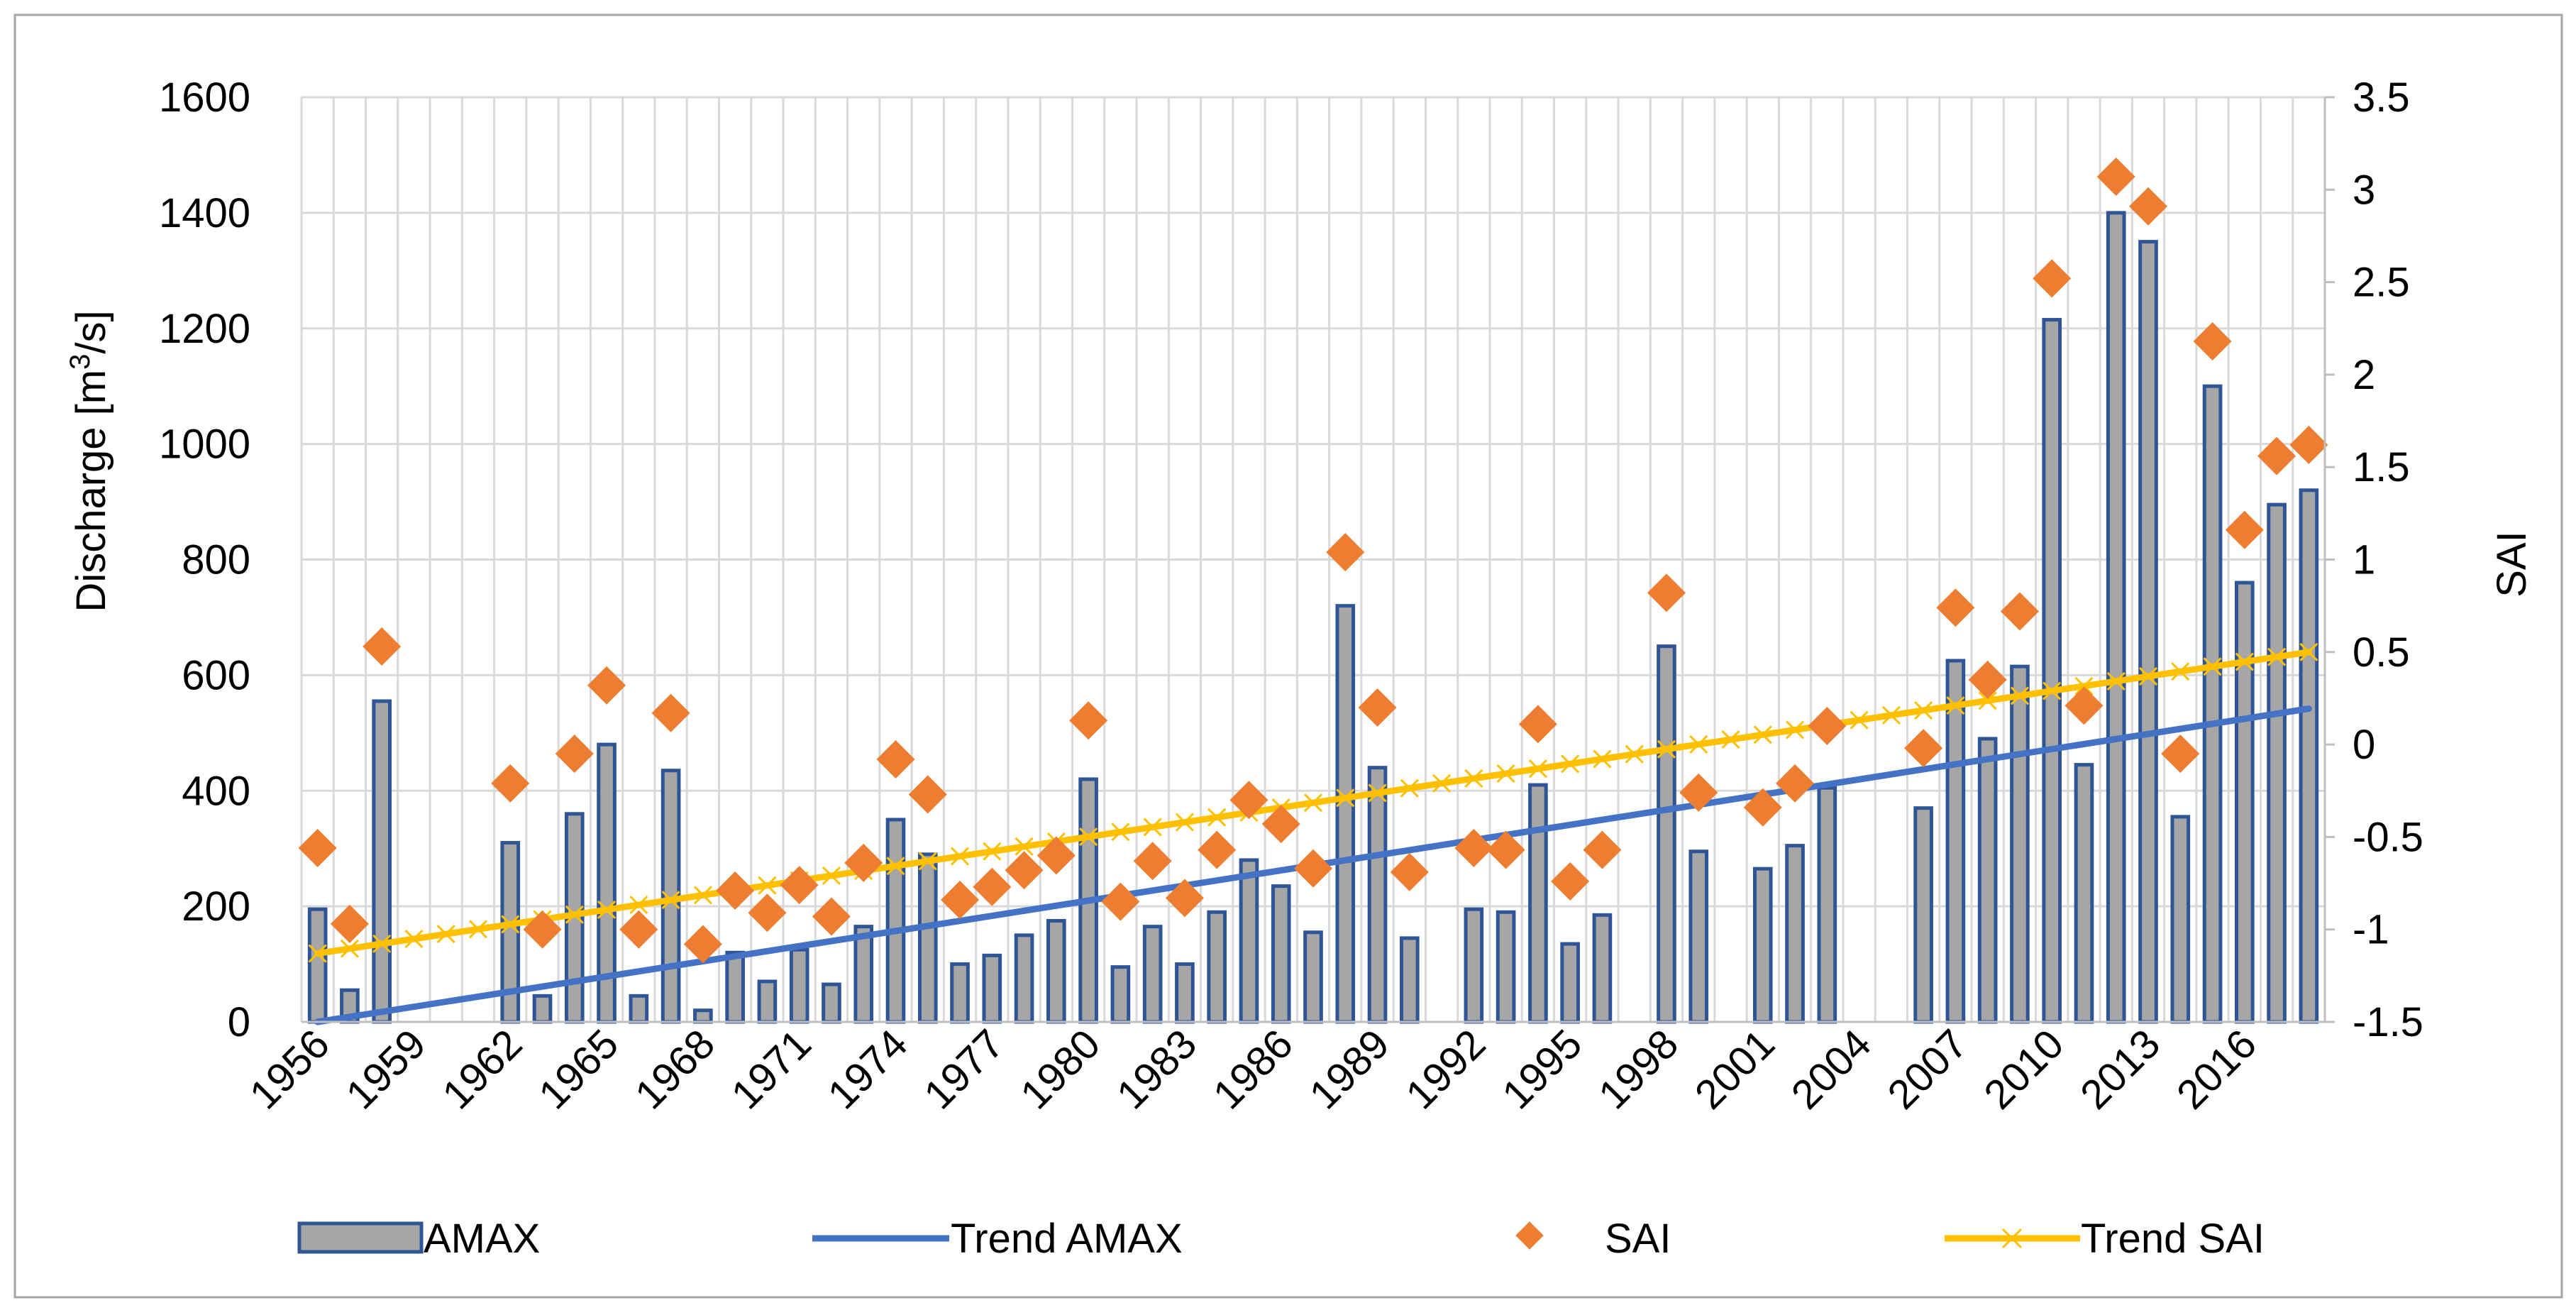 This screenshot has height=1315, width=2576. I want to click on sai-point-2016, so click(2244, 529).